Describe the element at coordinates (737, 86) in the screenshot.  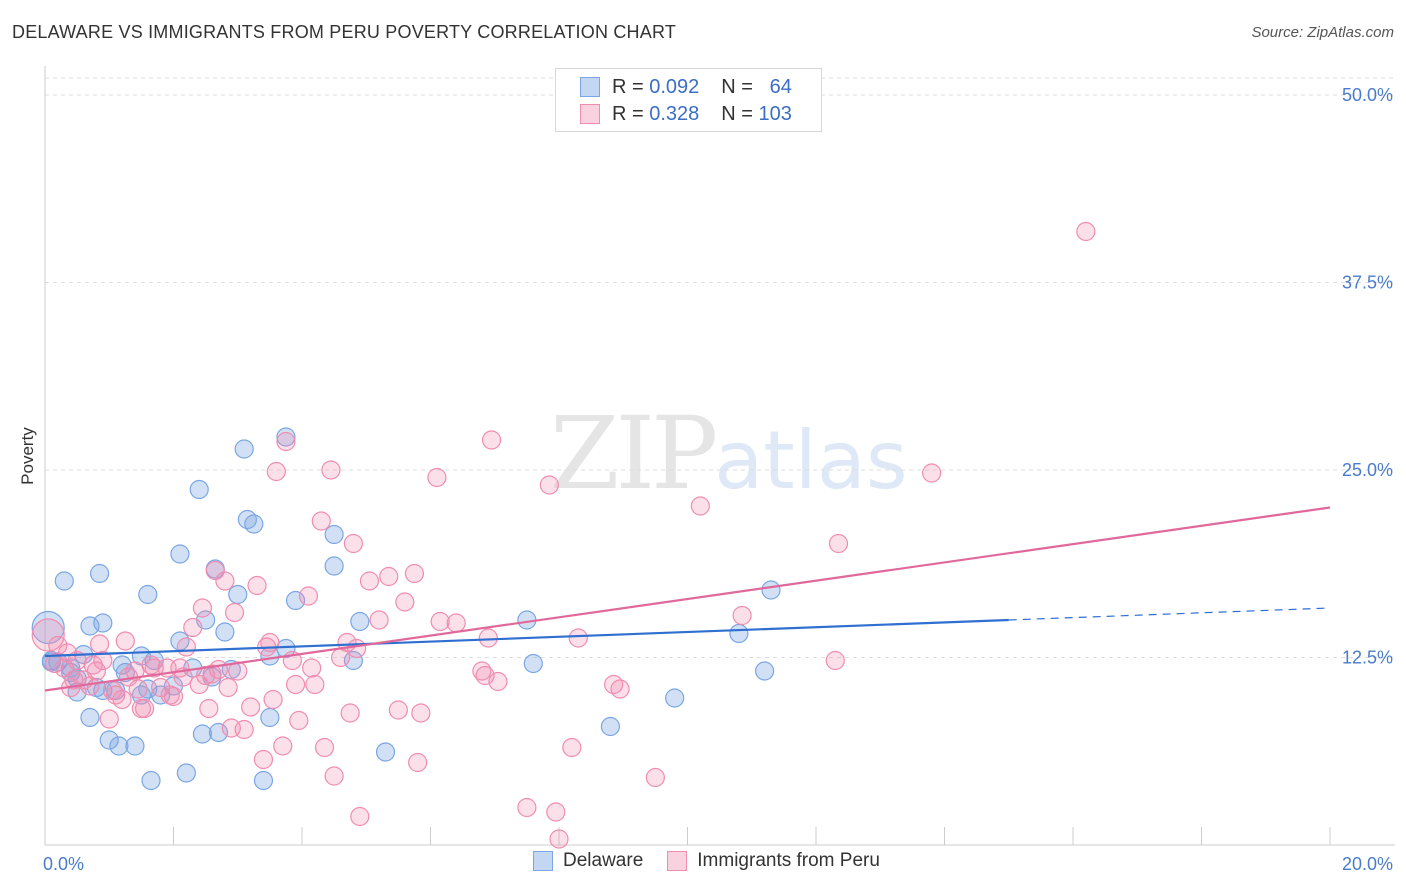
I see `legend-n-label: N =` at that location.